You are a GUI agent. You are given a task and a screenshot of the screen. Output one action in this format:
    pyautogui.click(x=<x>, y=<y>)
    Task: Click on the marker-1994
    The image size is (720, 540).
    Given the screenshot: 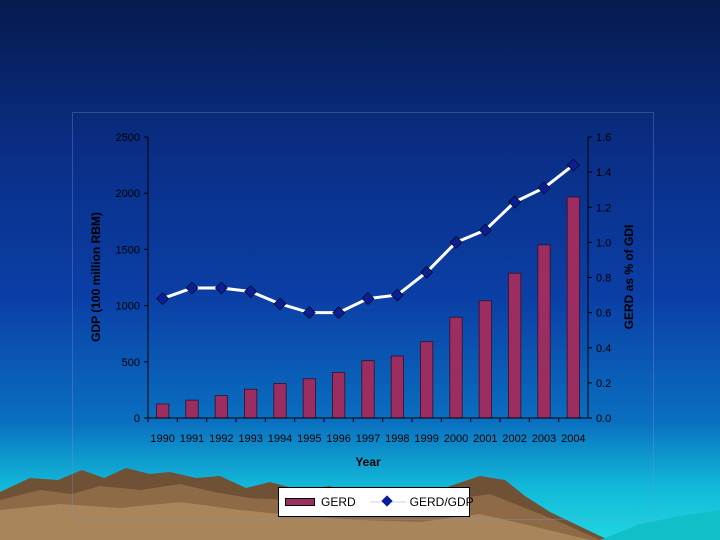 What is the action you would take?
    pyautogui.click(x=280, y=304)
    